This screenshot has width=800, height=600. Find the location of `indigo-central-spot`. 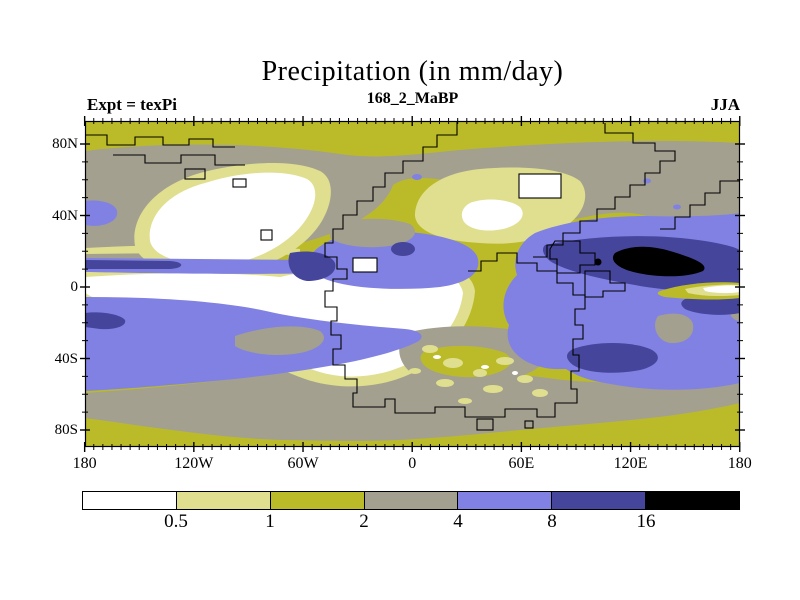

indigo-central-spot is located at coordinates (403, 249).